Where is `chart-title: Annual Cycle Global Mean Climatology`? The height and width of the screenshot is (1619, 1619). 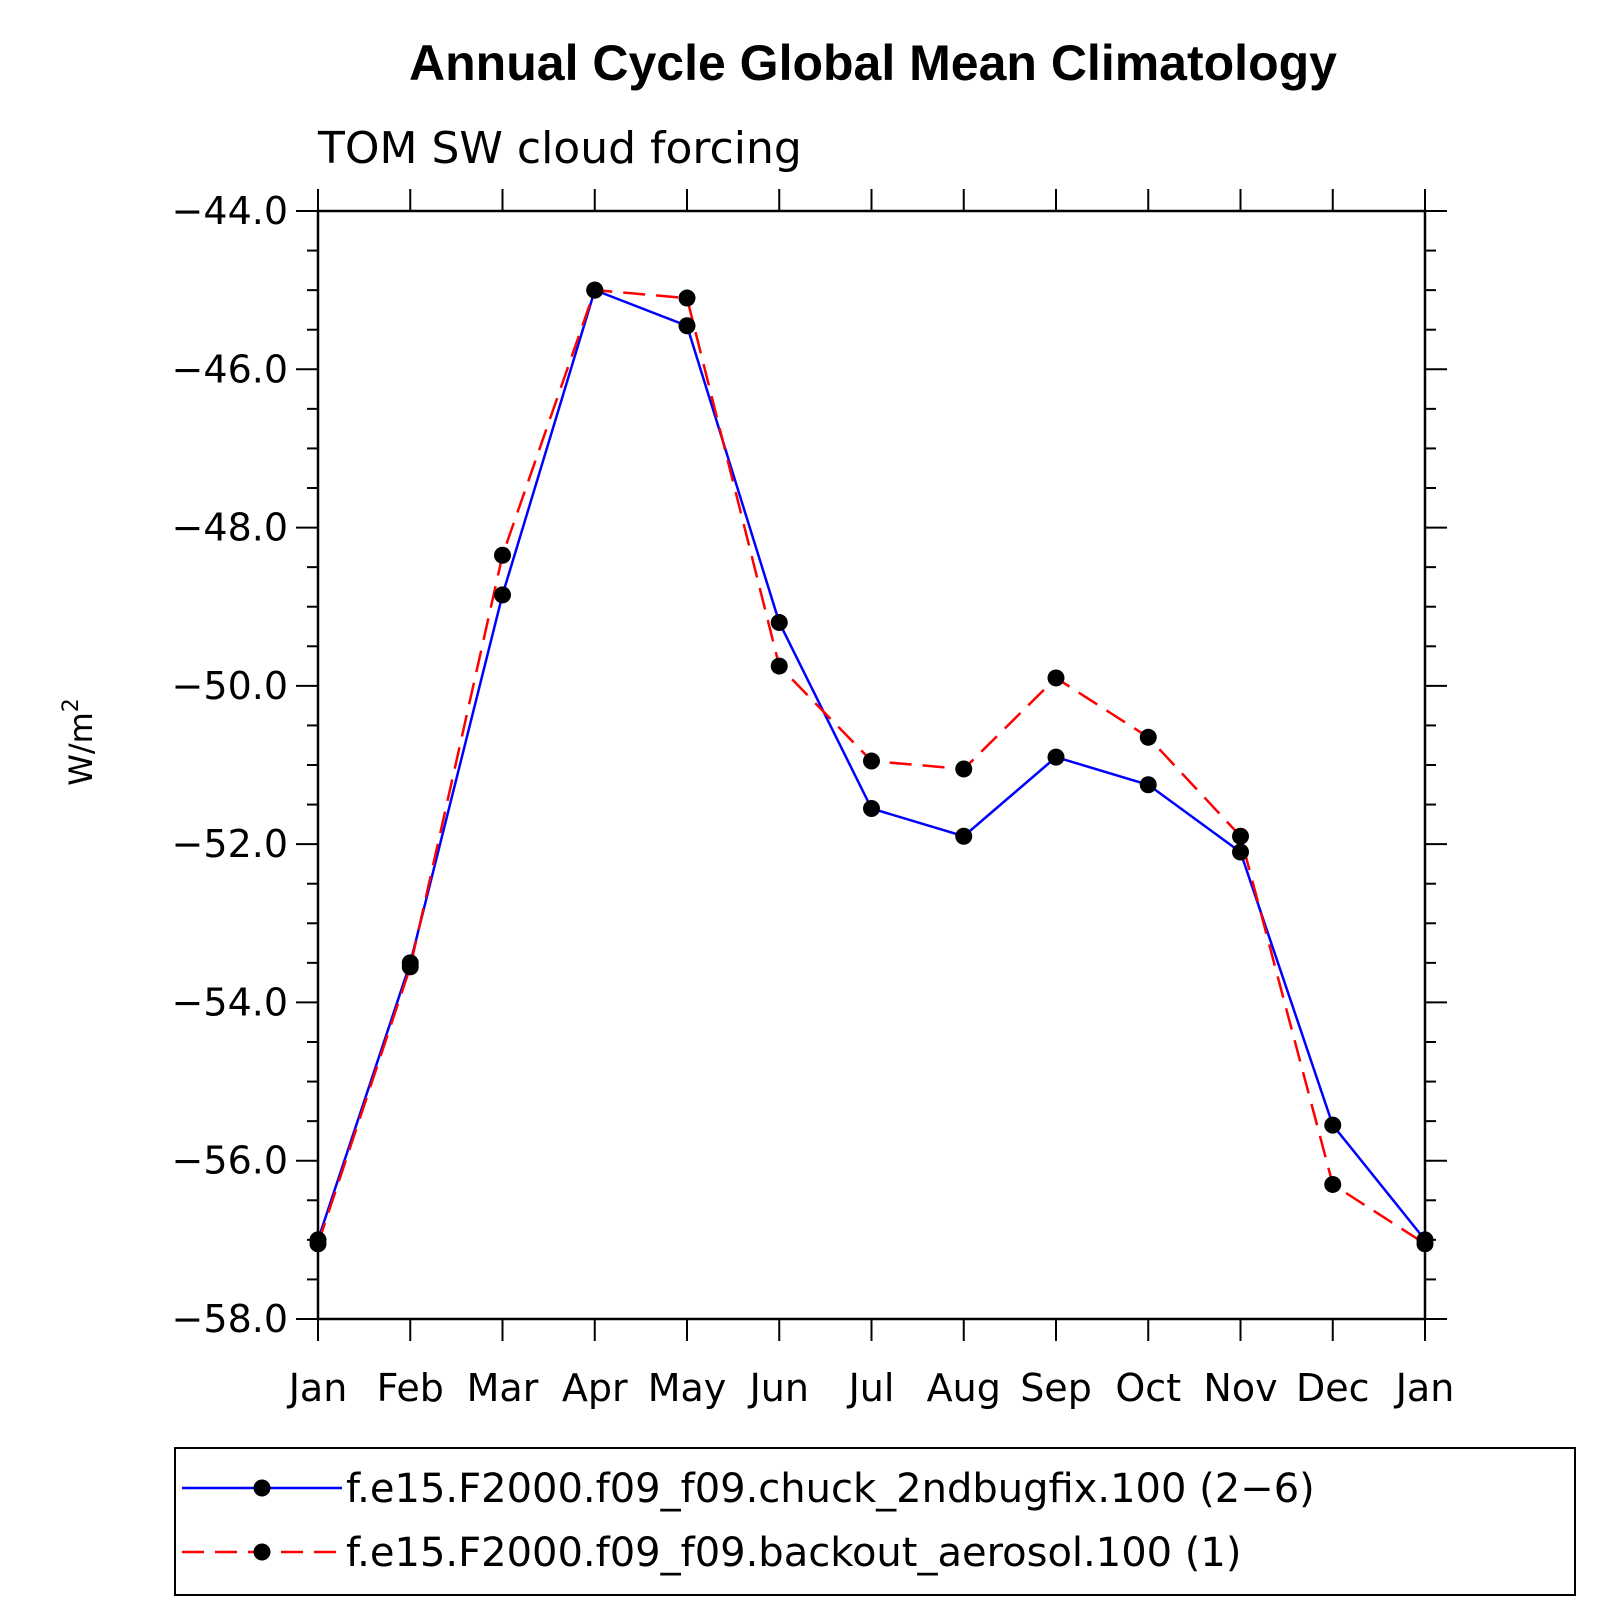
chart-title: Annual Cycle Global Mean Climatology is located at coordinates (873, 63).